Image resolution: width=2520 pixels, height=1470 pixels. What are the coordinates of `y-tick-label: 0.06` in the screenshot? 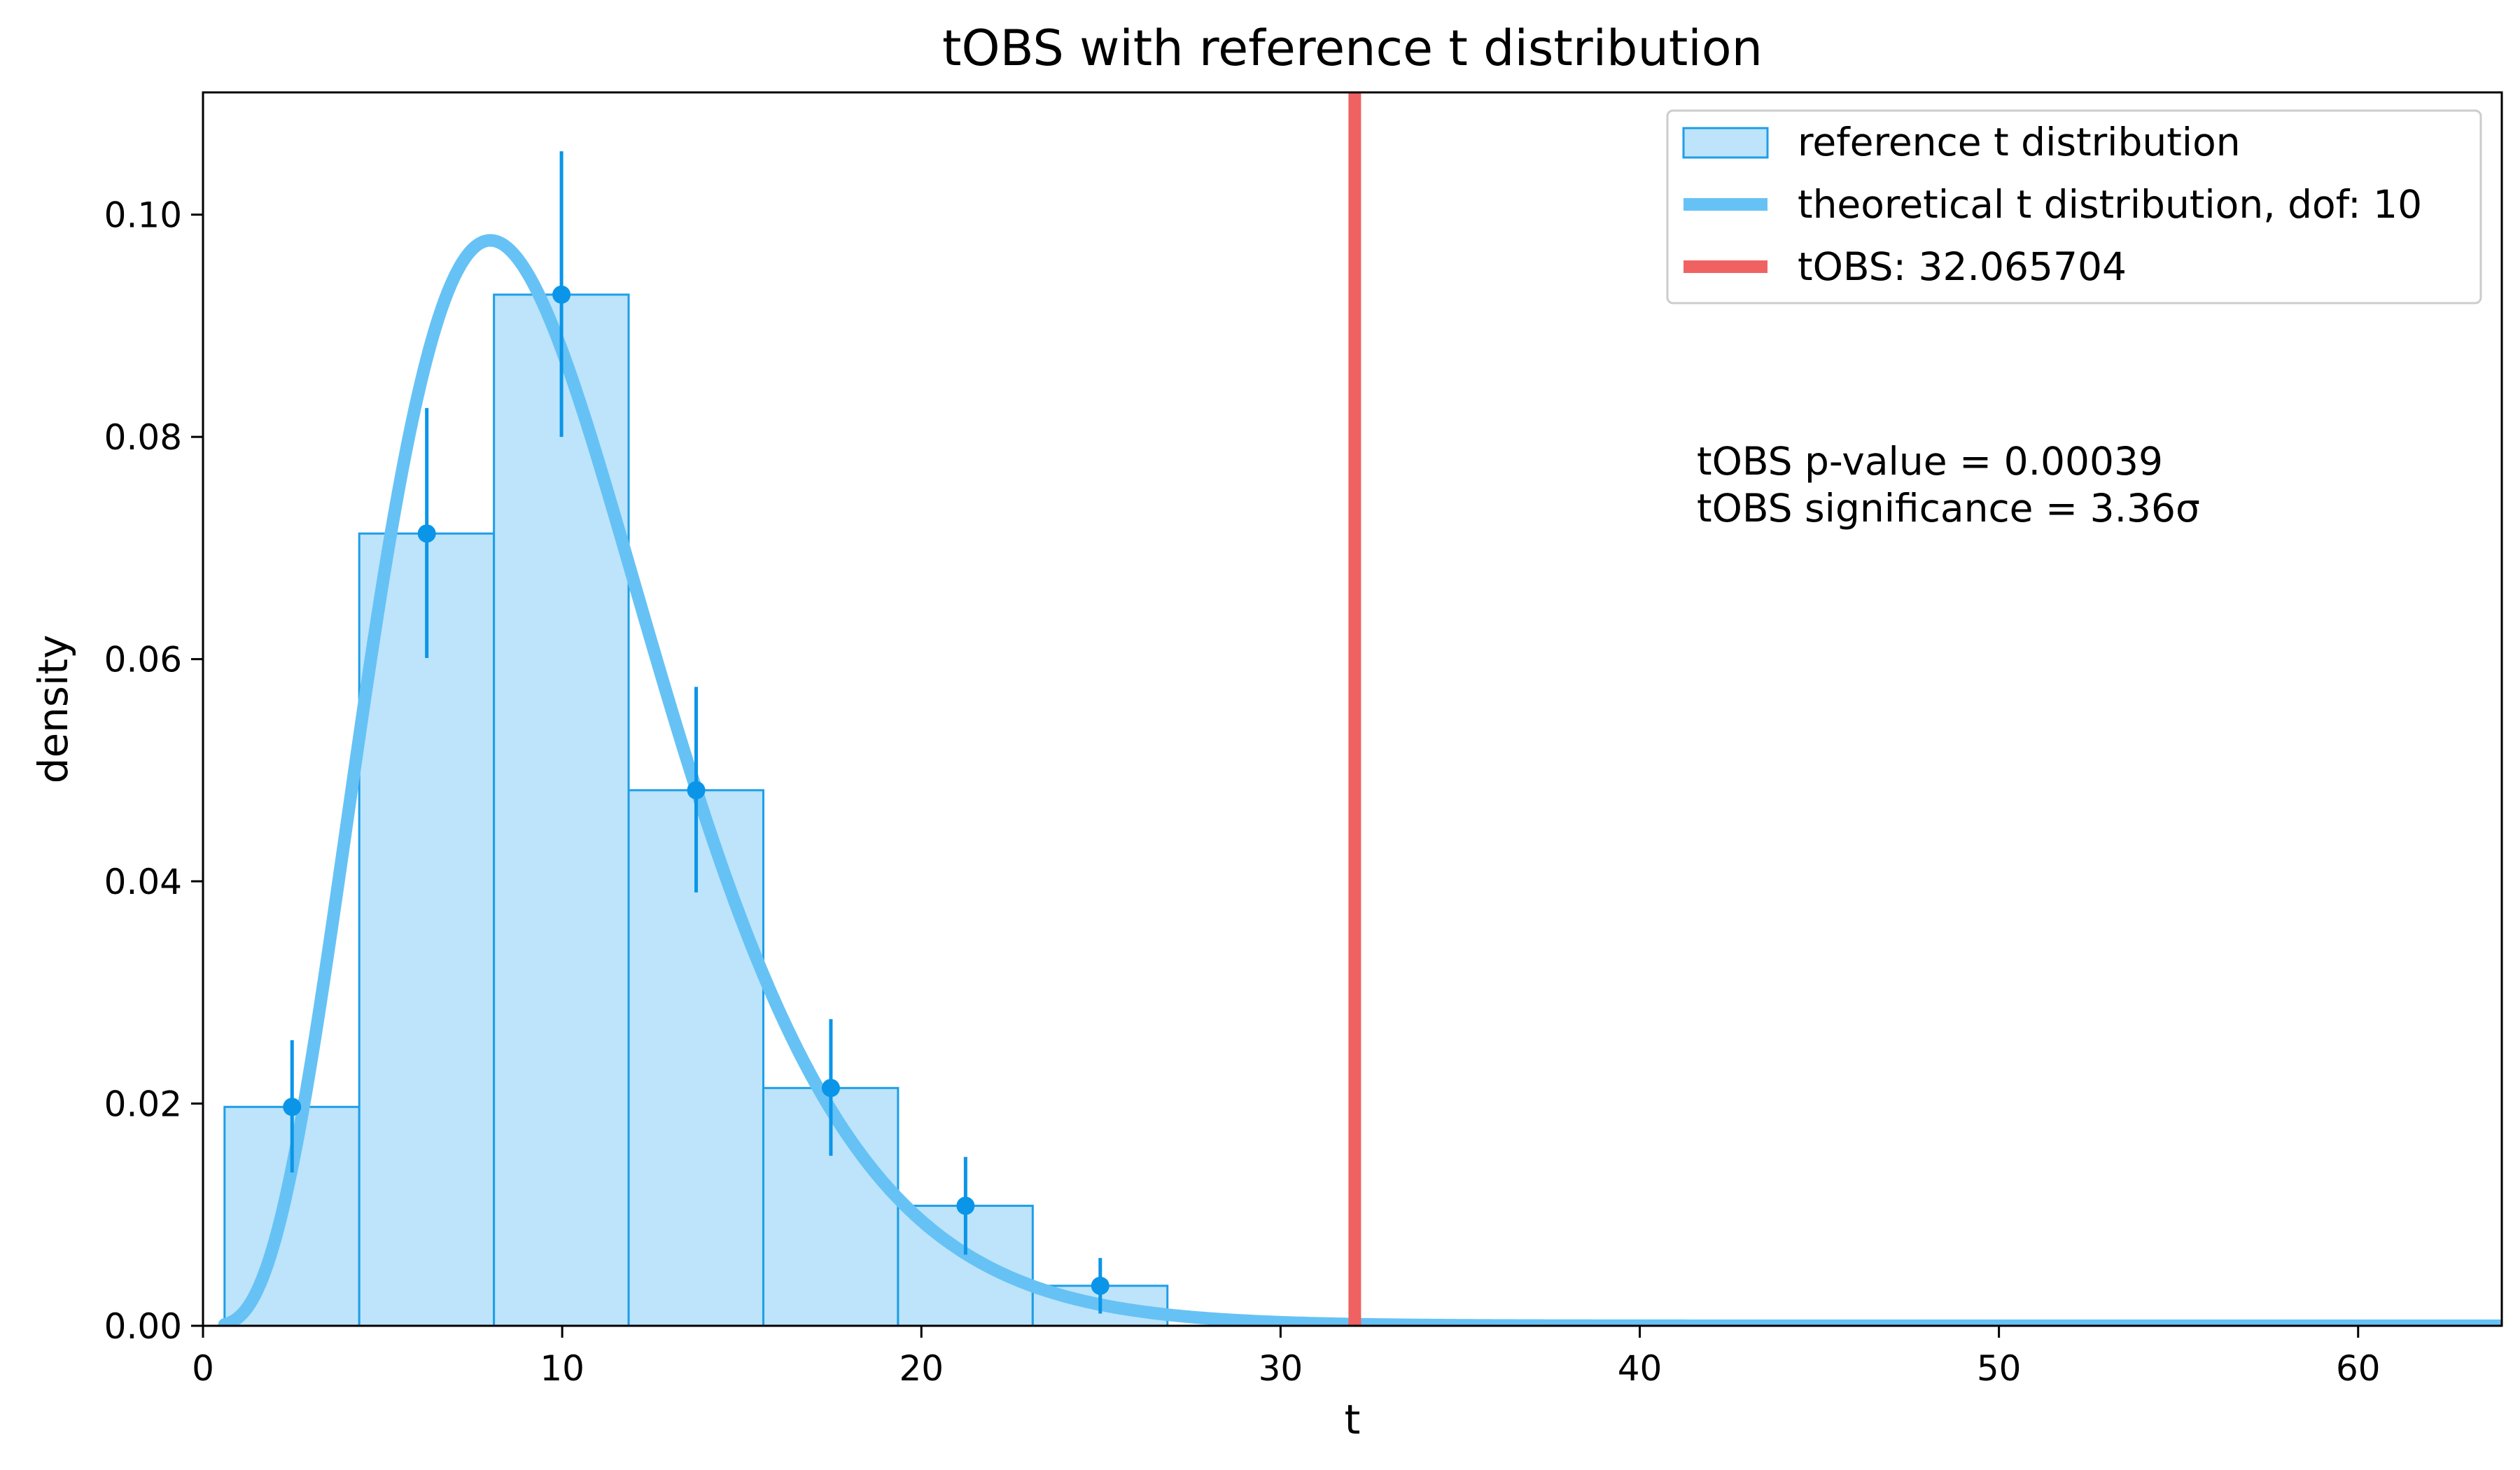 It's located at (143, 660).